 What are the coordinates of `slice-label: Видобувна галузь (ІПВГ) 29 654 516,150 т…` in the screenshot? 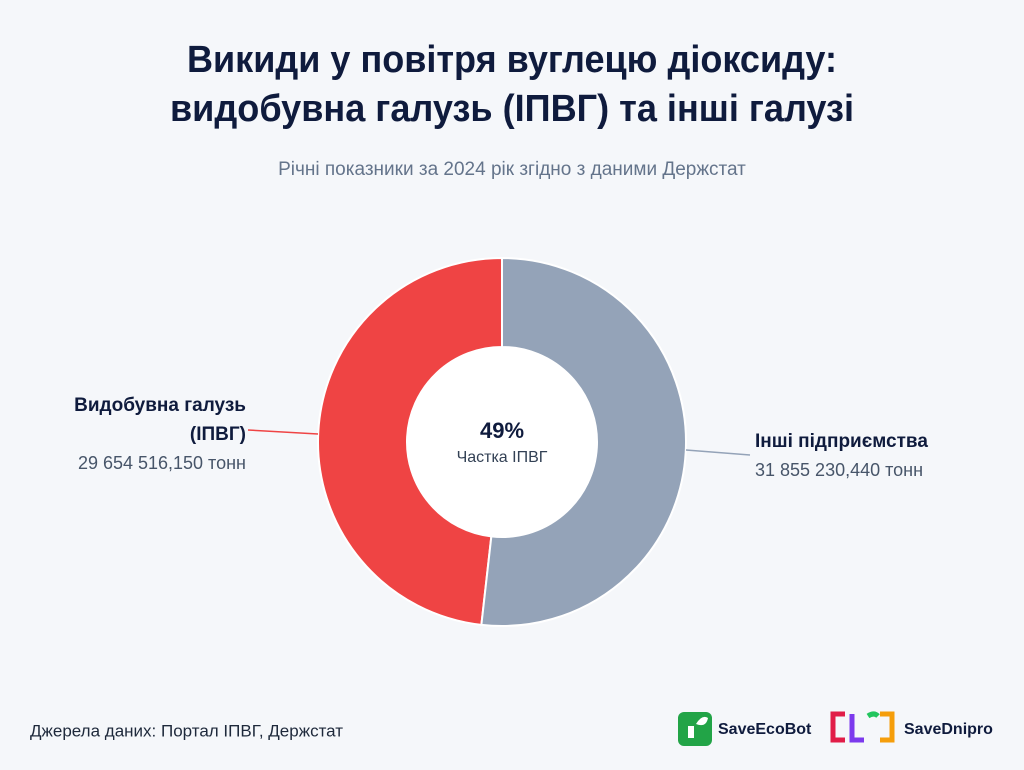 It's located at (133, 434).